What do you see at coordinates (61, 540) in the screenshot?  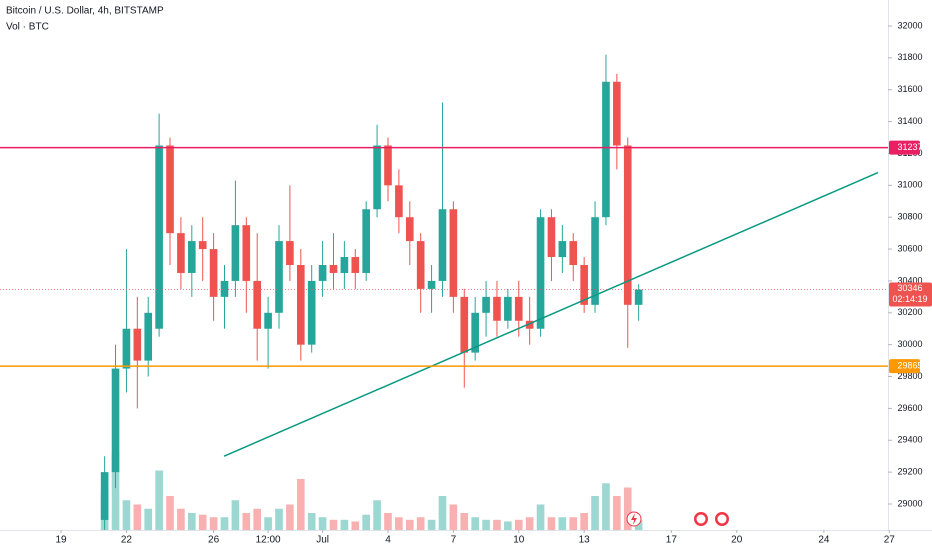 I see `x-tick-label: 19` at bounding box center [61, 540].